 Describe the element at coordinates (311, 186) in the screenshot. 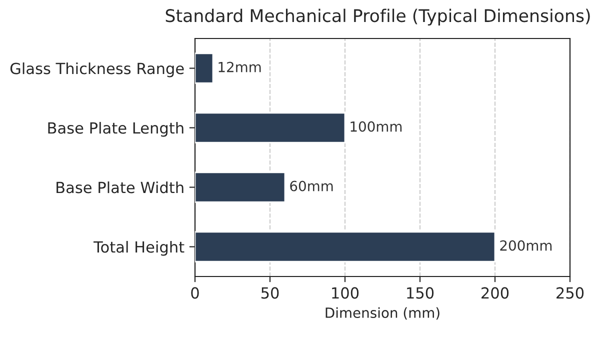

I see `data-label: 60mm` at that location.